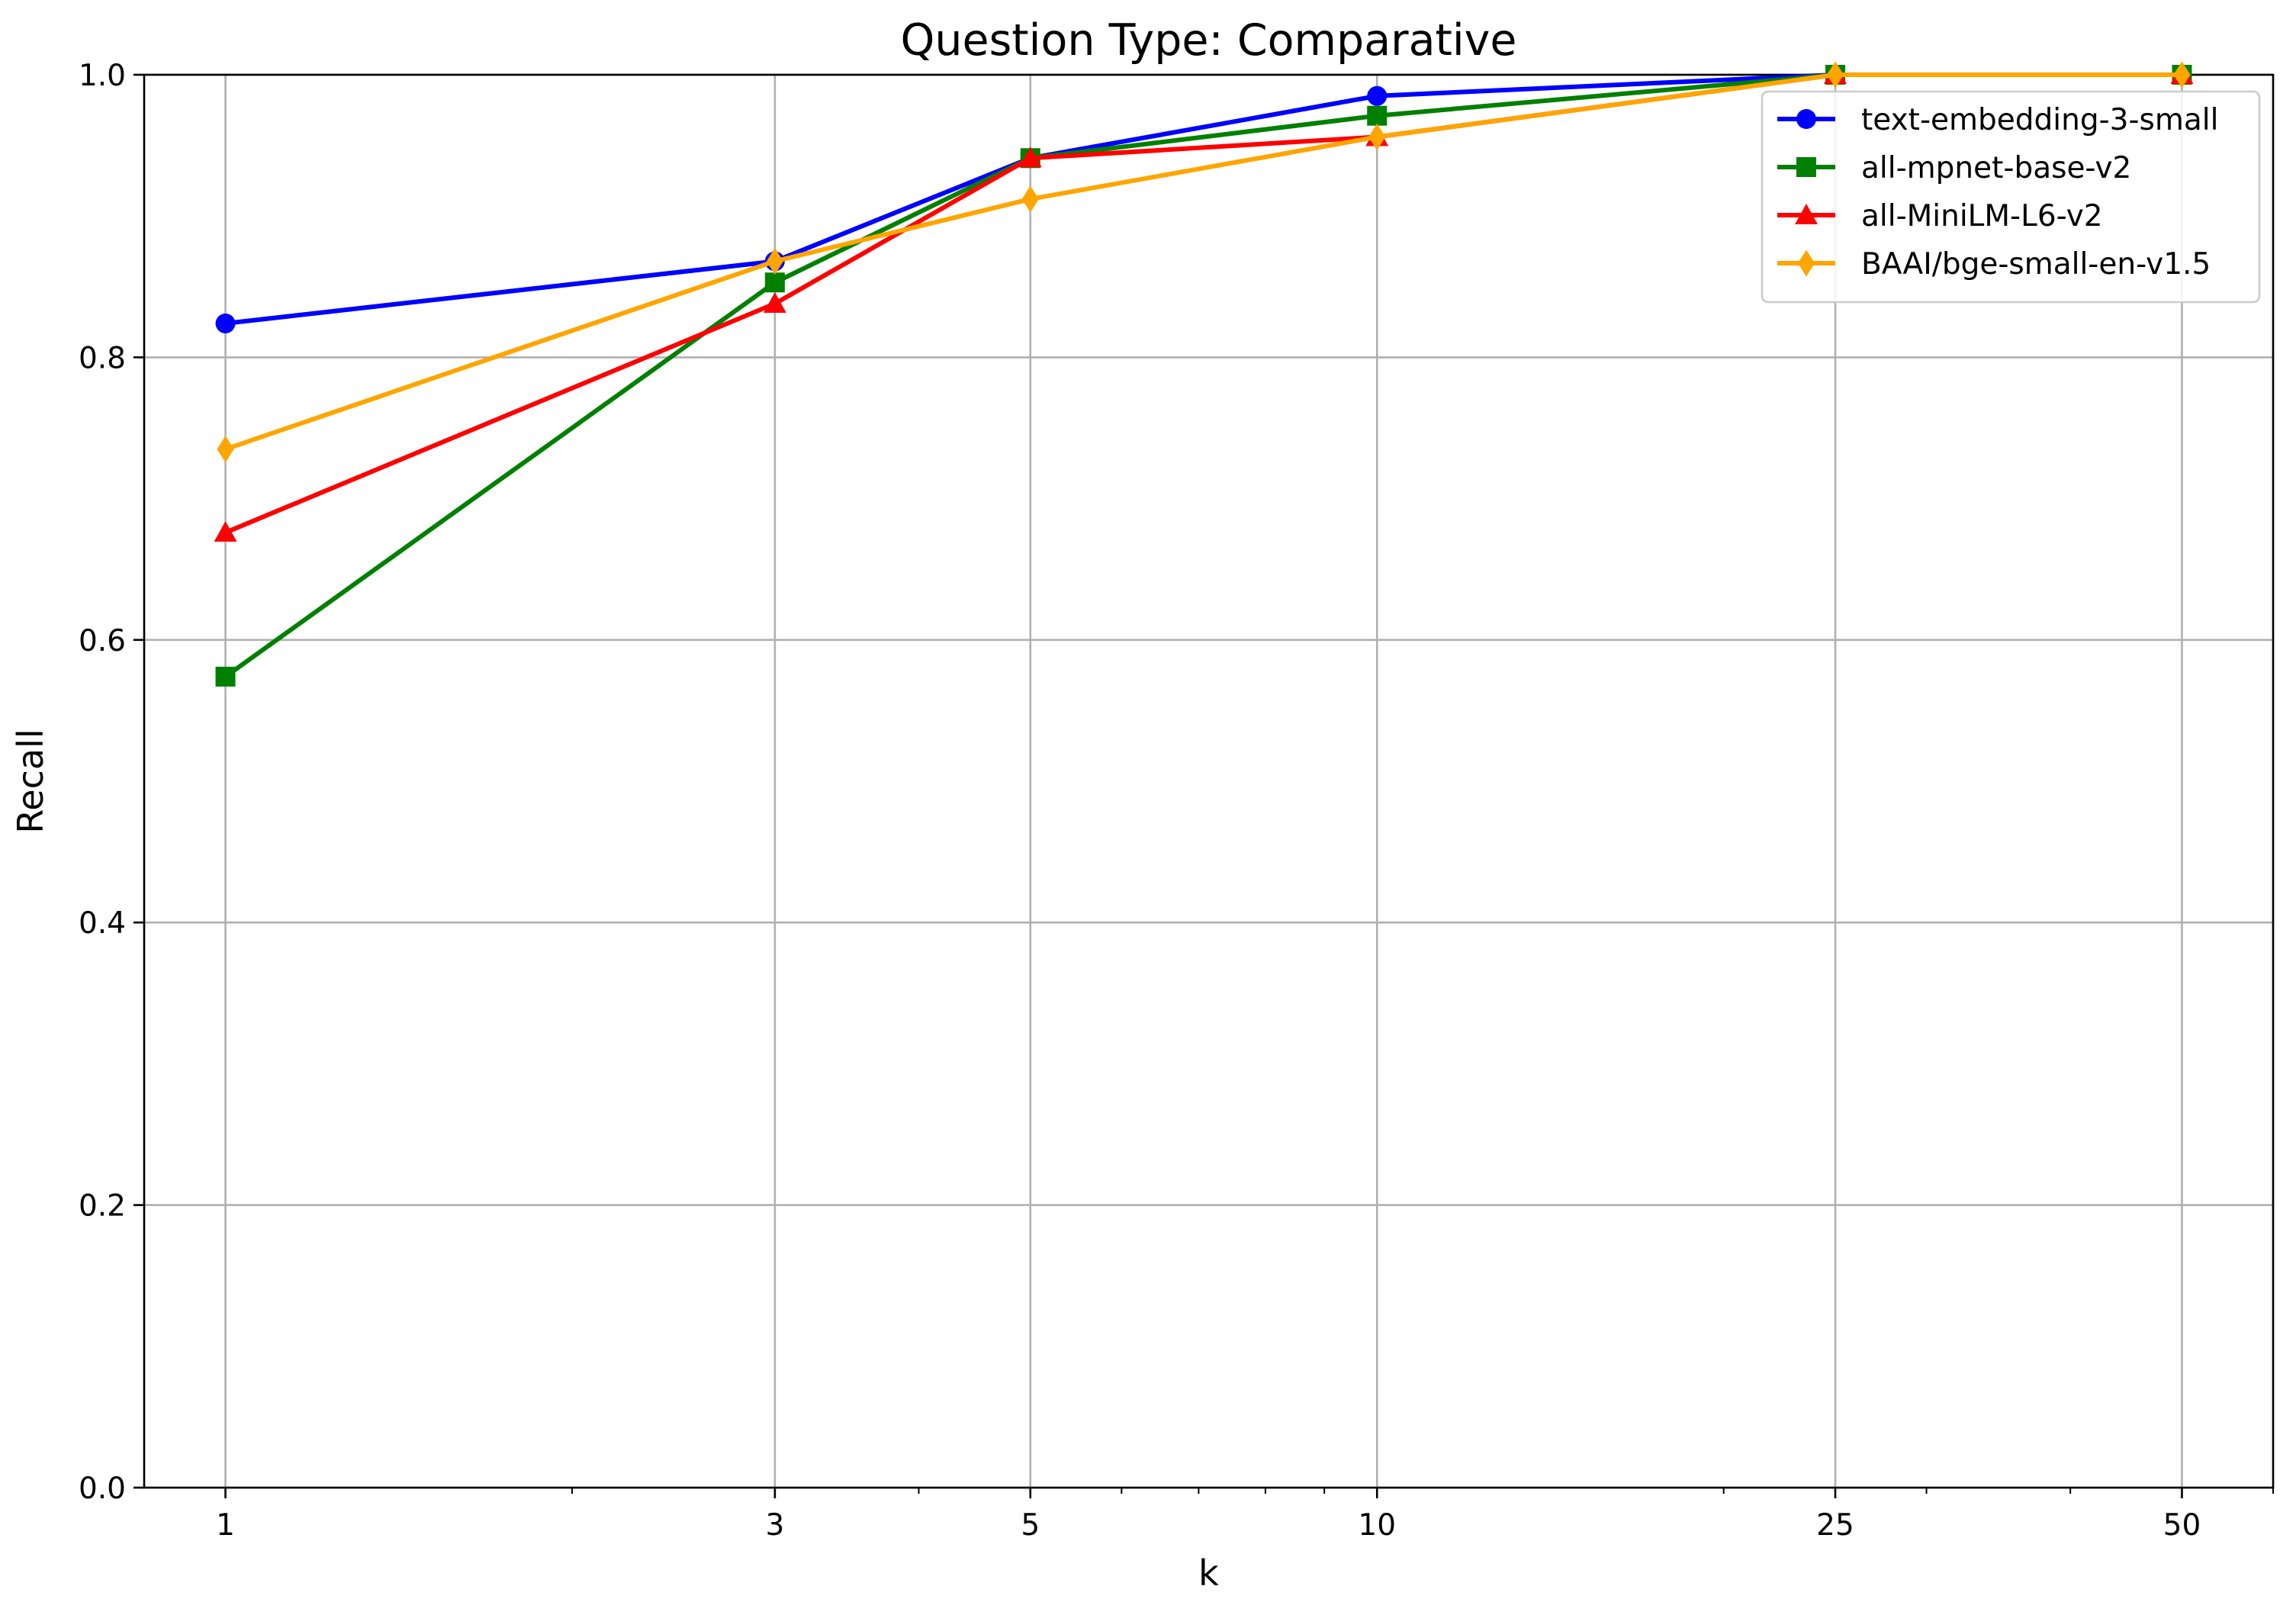  What do you see at coordinates (102, 358) in the screenshot?
I see `y-tick-label: 0.8` at bounding box center [102, 358].